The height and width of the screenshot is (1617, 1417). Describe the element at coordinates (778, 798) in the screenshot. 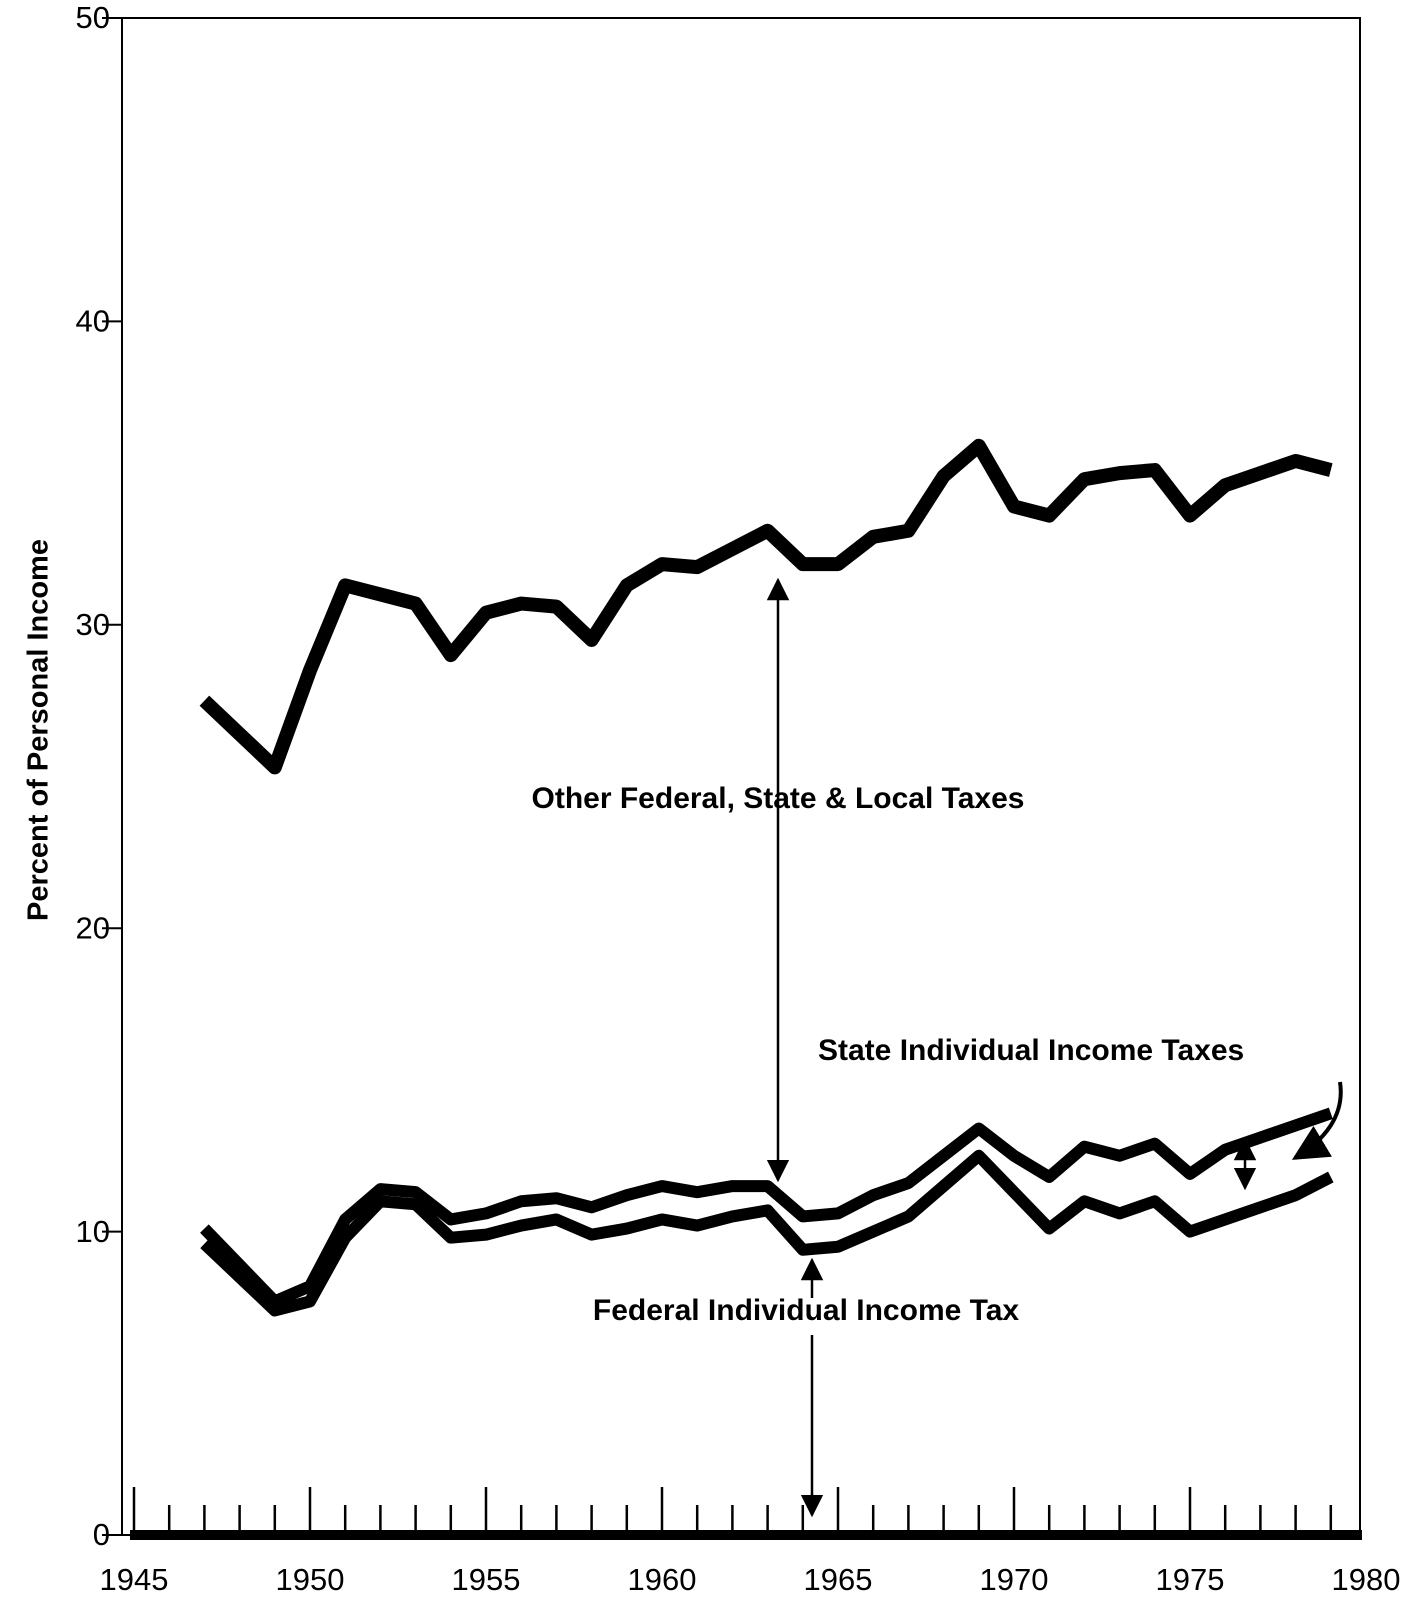

I see `series-label: Other Federal, State & Local Taxes` at that location.